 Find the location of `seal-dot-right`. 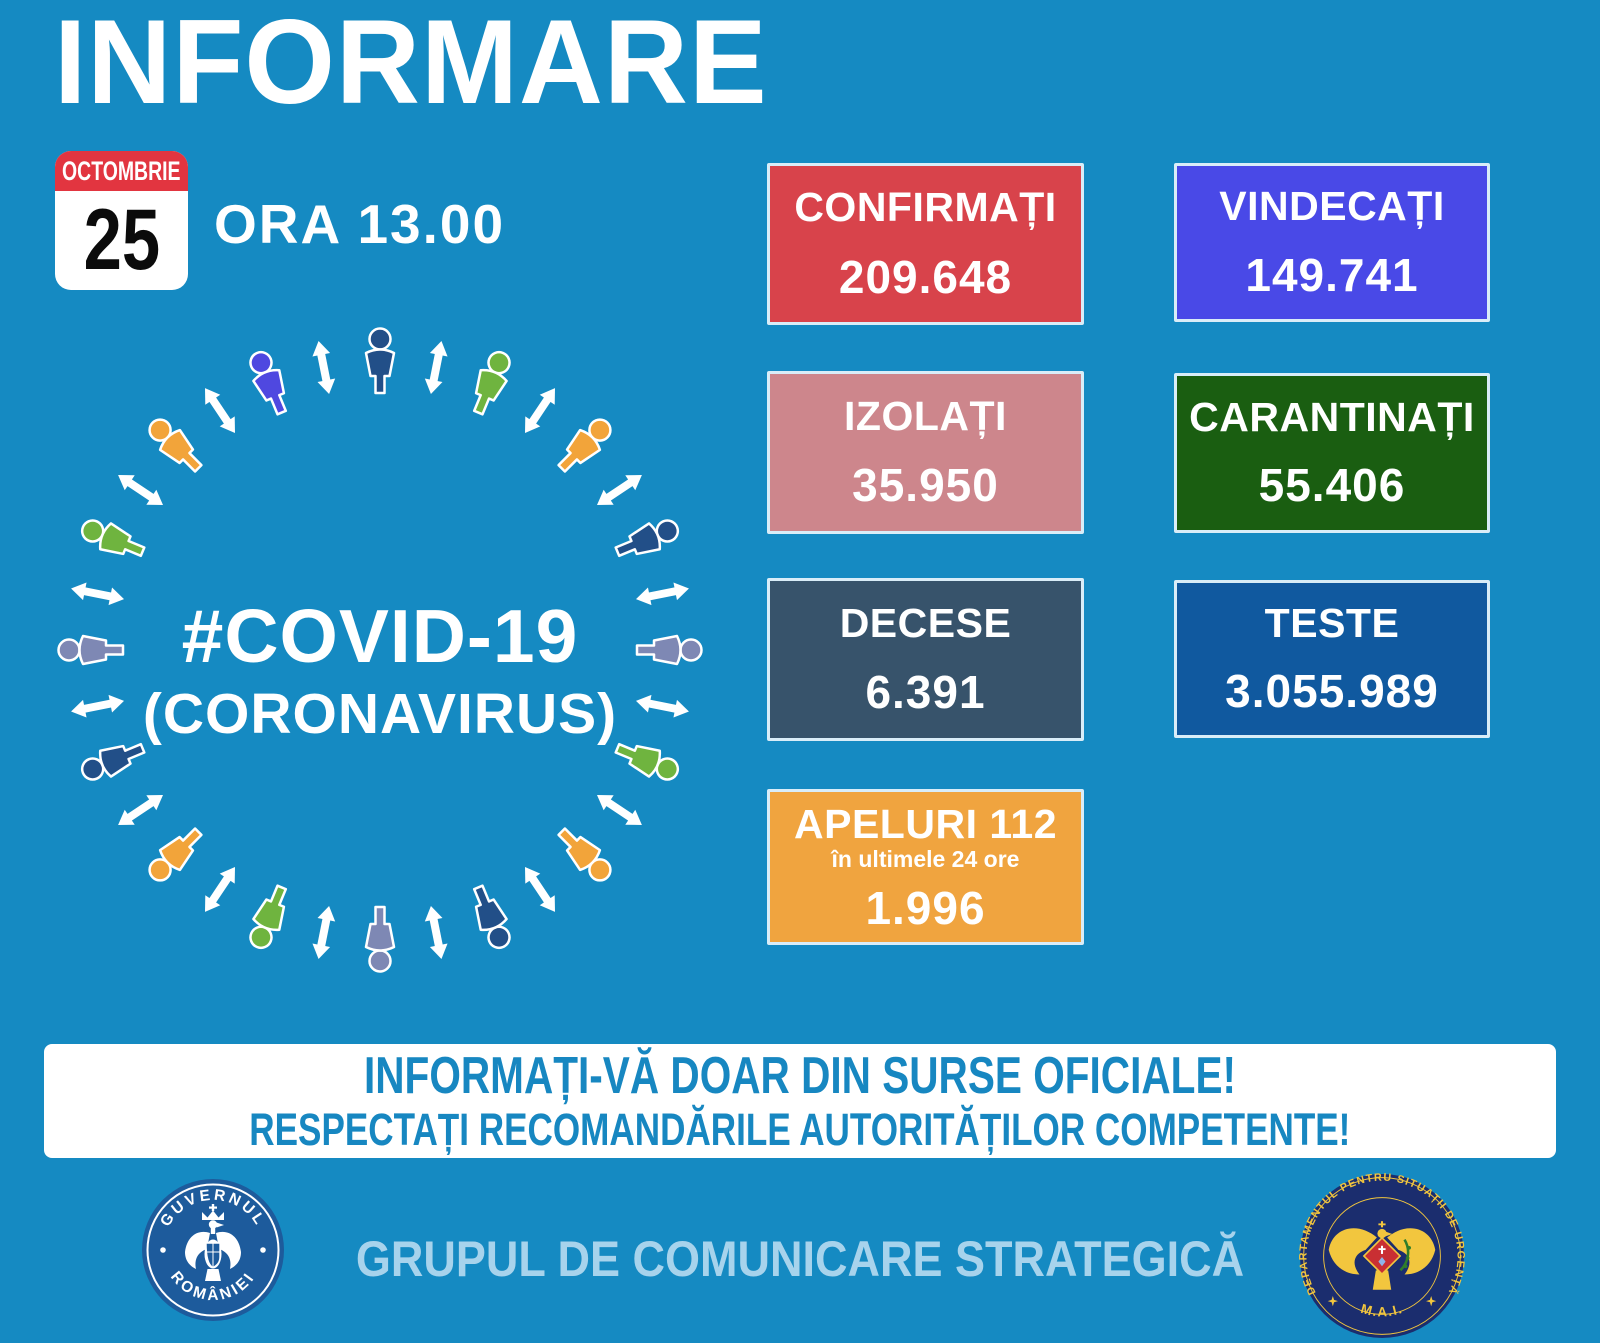

seal-dot-right is located at coordinates (263, 1250).